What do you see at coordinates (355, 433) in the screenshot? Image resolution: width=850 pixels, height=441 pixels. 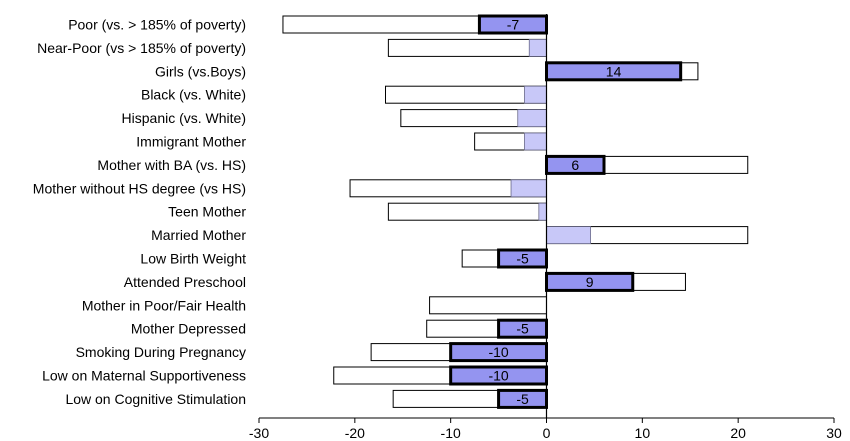 I see `x-tick-label: -20` at bounding box center [355, 433].